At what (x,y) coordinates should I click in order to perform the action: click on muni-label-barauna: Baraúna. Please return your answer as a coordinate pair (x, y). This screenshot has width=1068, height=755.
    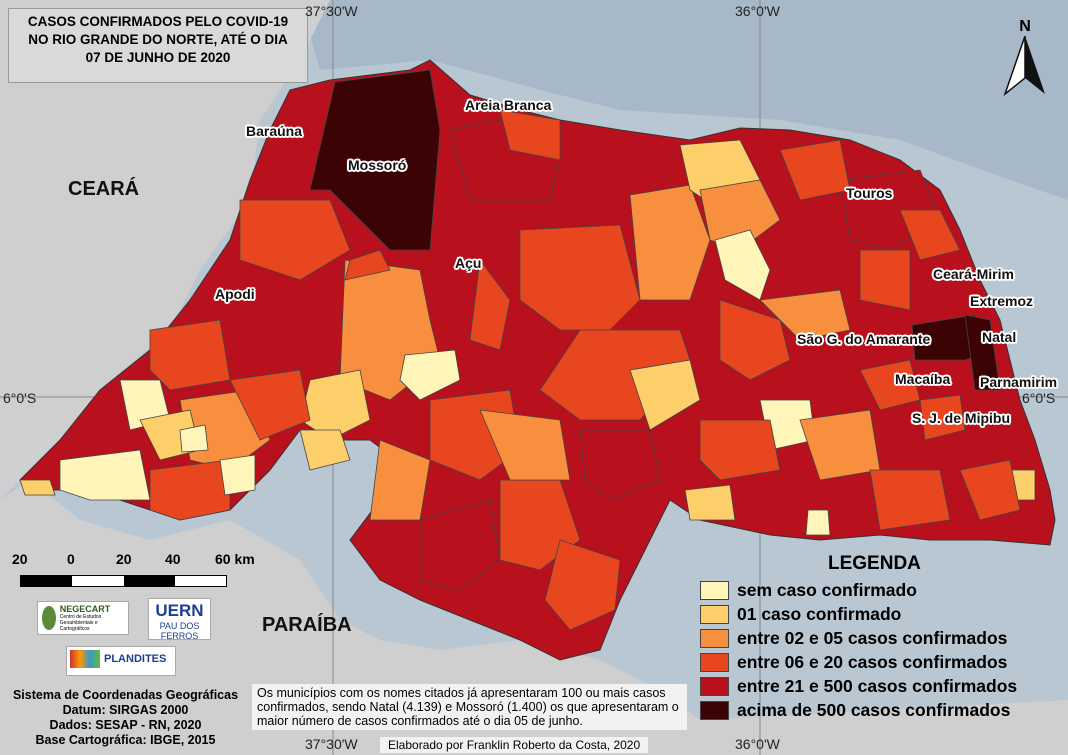
    Looking at the image, I should click on (274, 131).